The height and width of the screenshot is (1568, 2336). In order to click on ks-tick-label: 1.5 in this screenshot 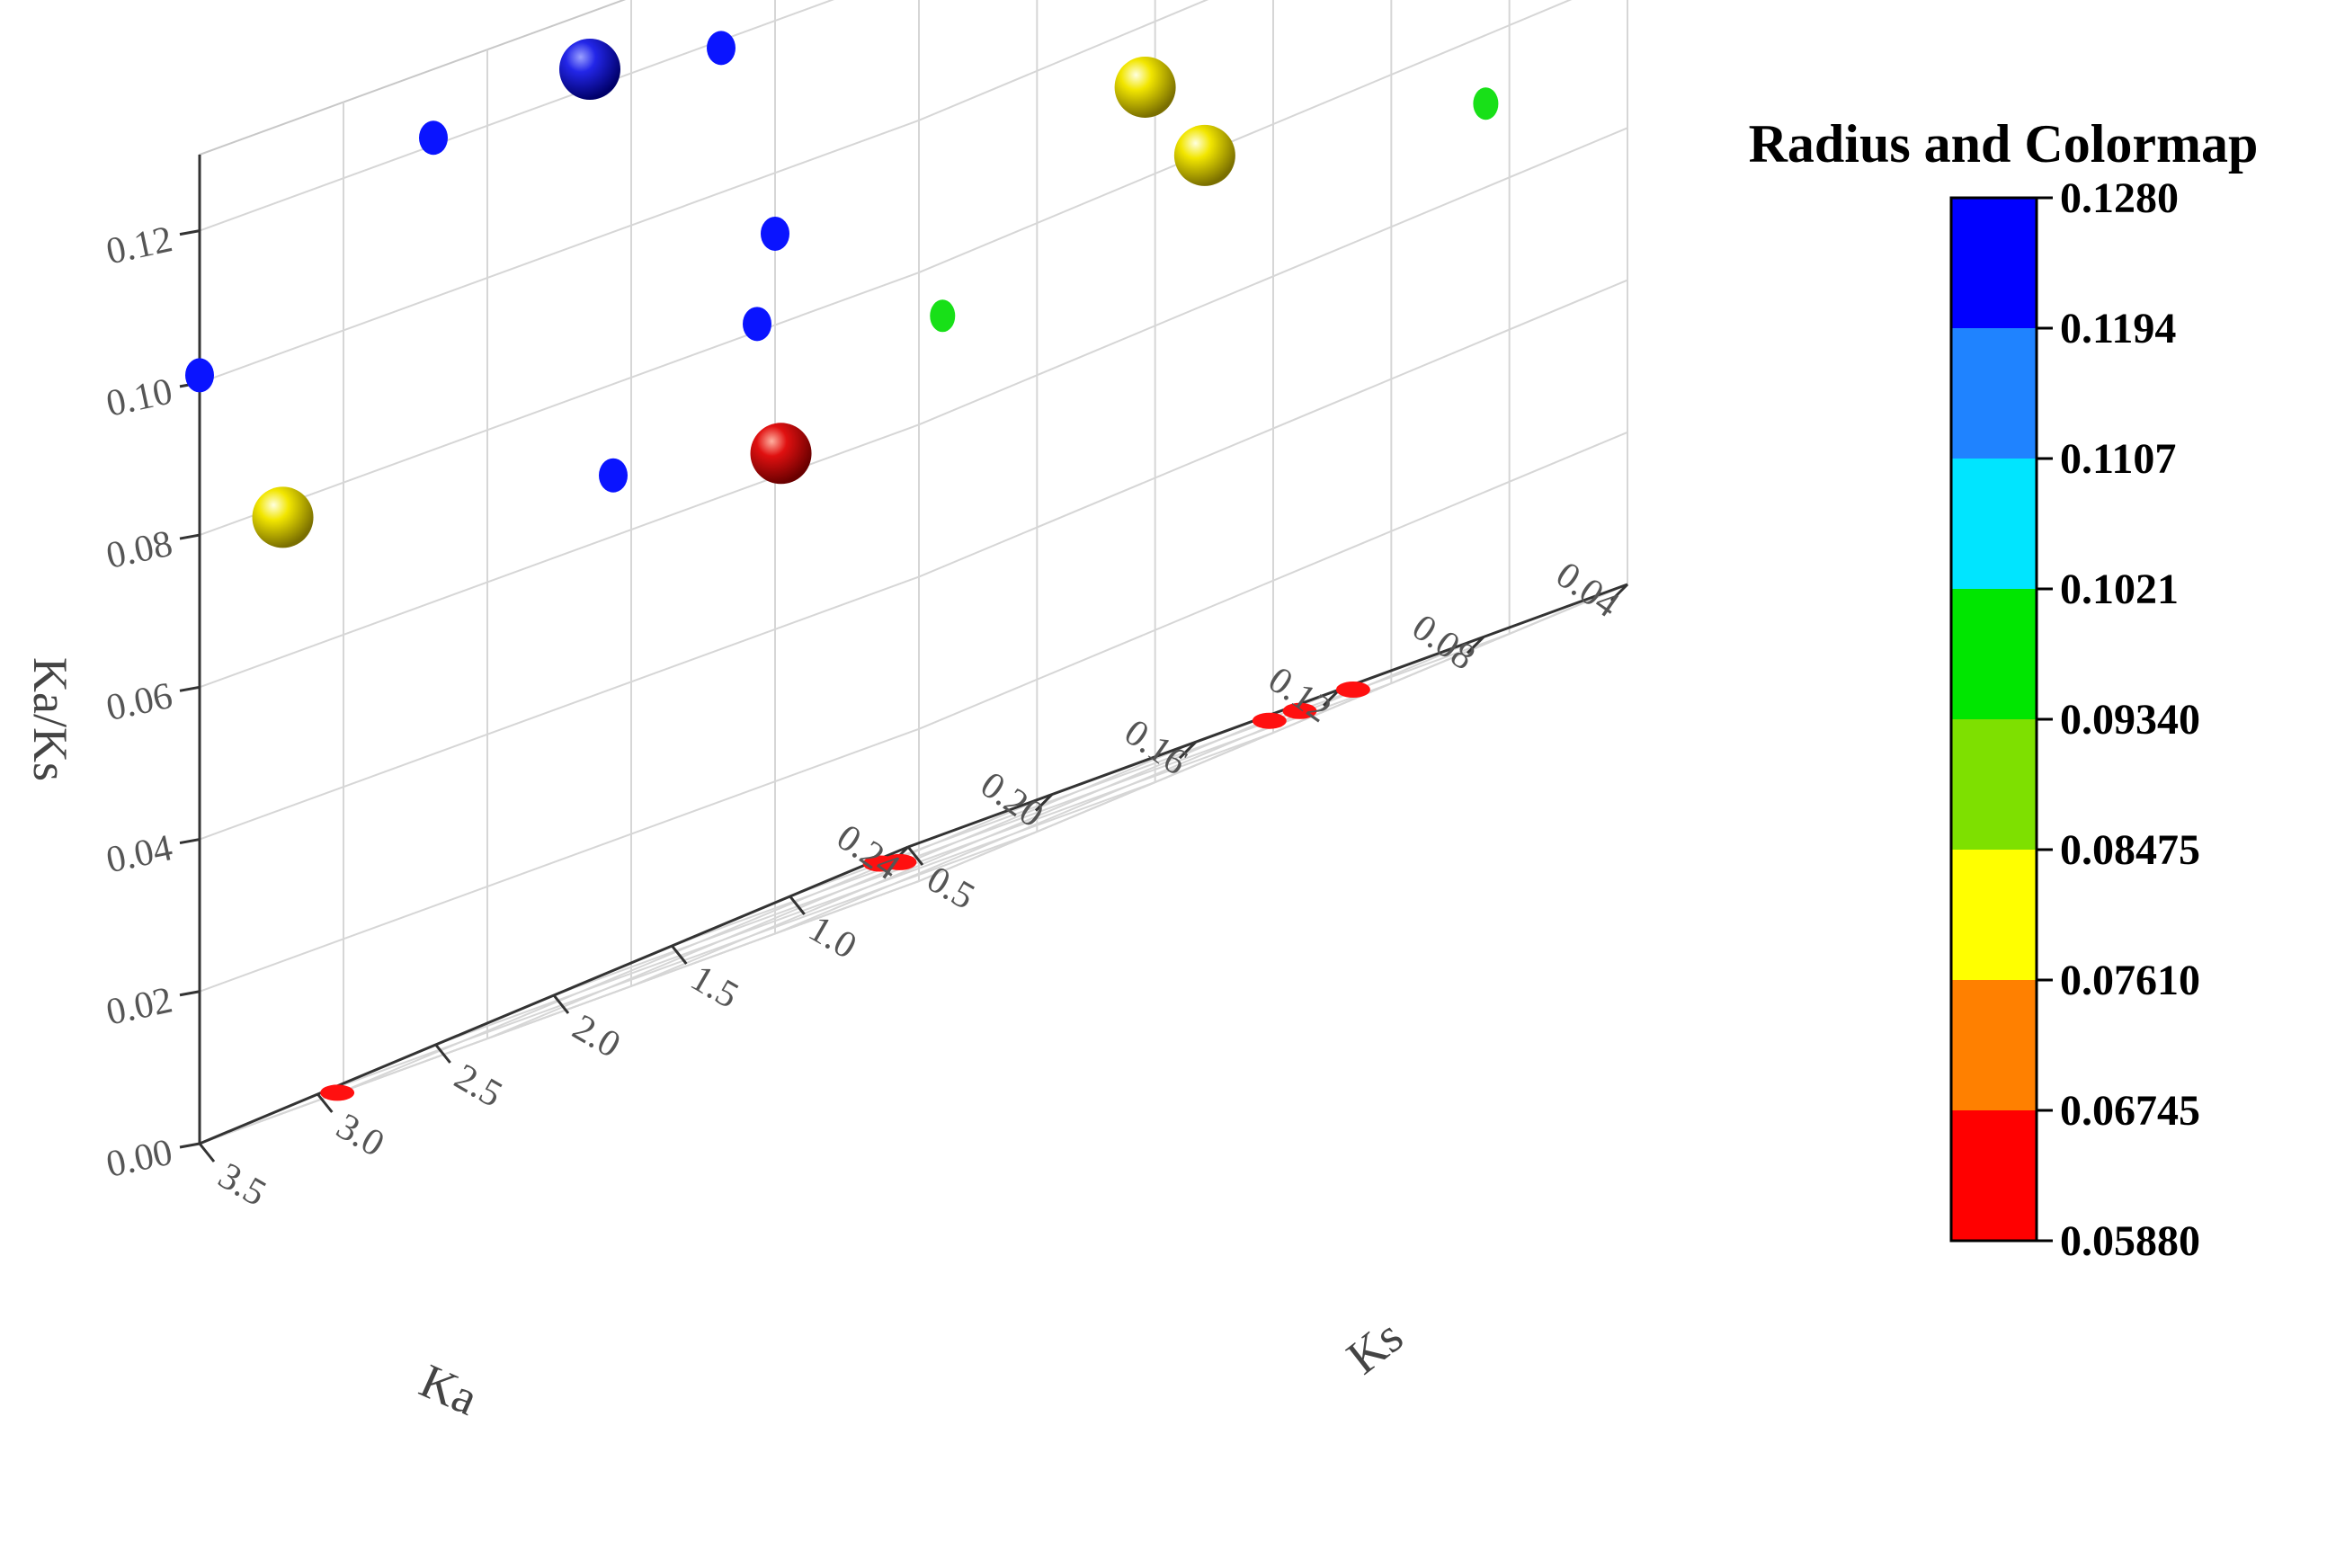, I will do `click(713, 988)`.